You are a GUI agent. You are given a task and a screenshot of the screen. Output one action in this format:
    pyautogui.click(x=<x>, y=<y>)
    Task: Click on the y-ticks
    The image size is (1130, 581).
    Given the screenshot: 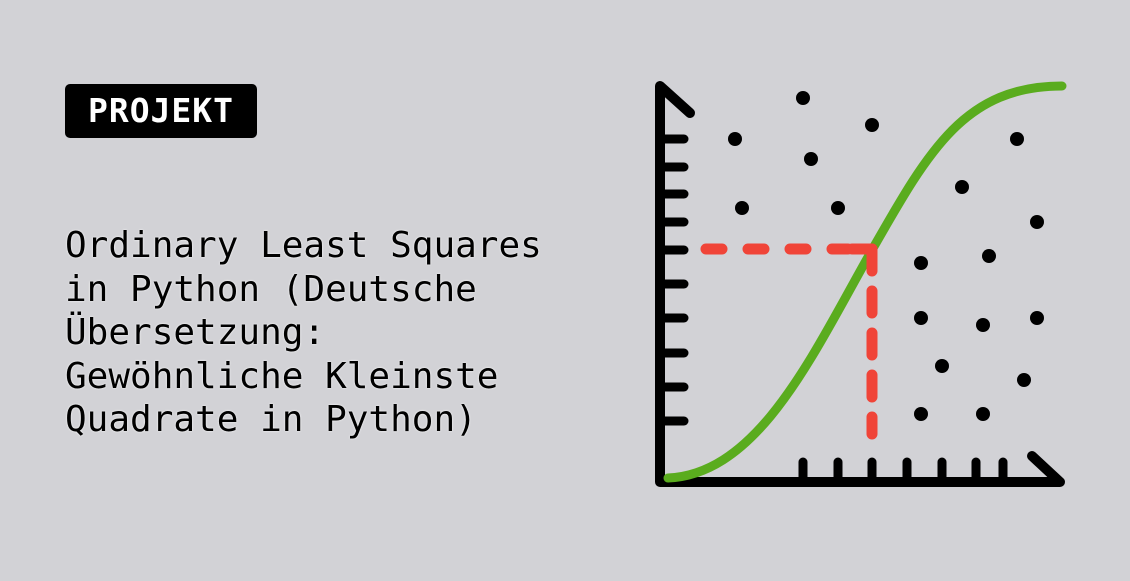 What is the action you would take?
    pyautogui.click(x=673, y=280)
    